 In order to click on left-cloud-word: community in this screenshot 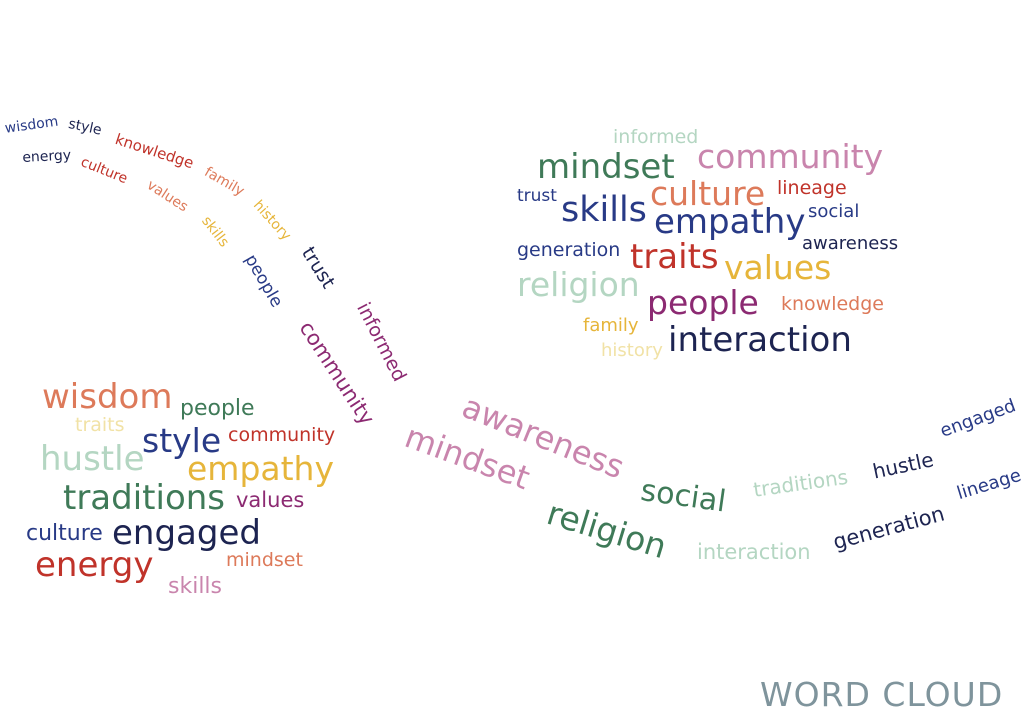, I will do `click(282, 435)`.